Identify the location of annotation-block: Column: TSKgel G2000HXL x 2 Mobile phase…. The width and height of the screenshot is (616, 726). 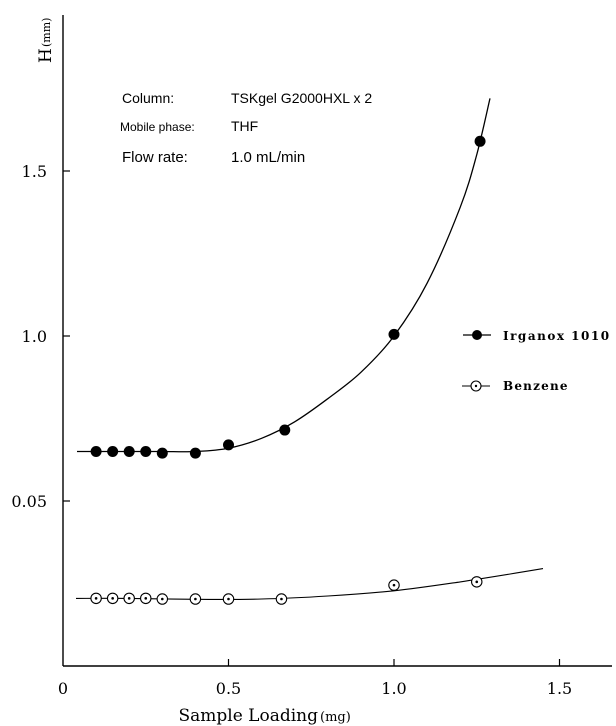
(246, 128).